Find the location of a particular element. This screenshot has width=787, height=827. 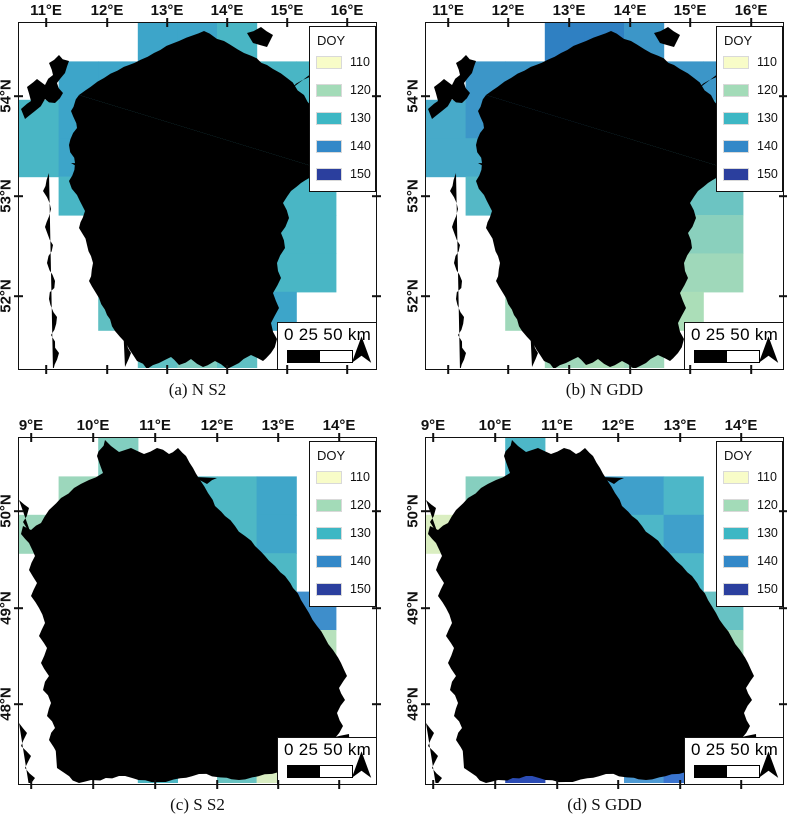

caption-a: (a) N S2 is located at coordinates (197, 389).